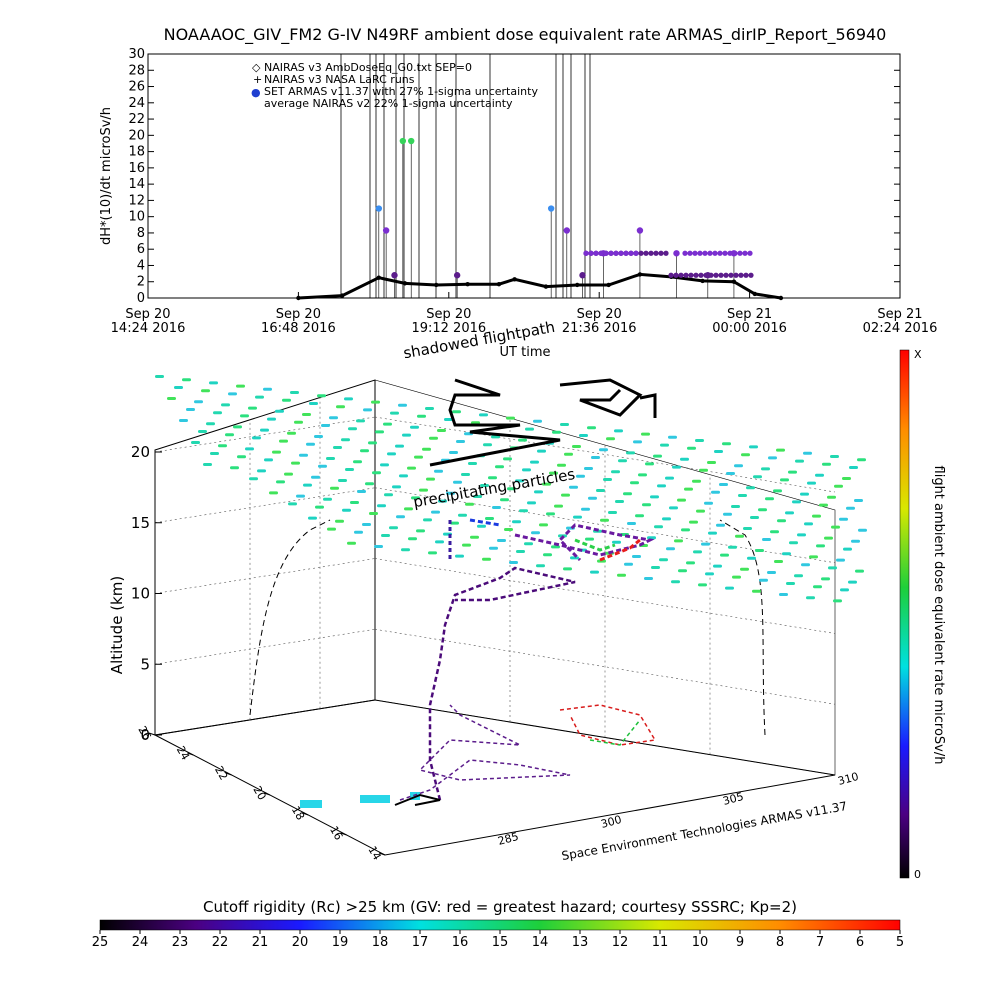 The image size is (1000, 1000). What do you see at coordinates (136, 87) in the screenshot?
I see `y-tick-label: 26` at bounding box center [136, 87].